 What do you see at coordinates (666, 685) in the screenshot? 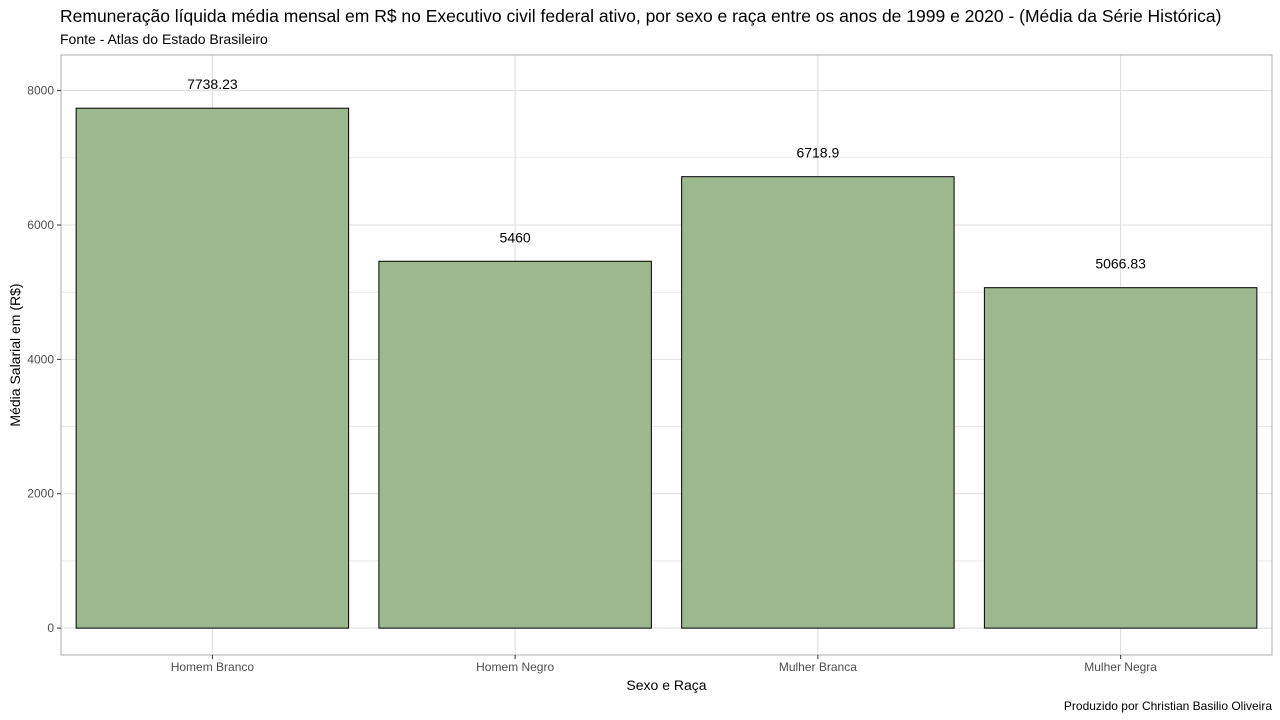
I see `x-axis-title: Sexo e Raça` at bounding box center [666, 685].